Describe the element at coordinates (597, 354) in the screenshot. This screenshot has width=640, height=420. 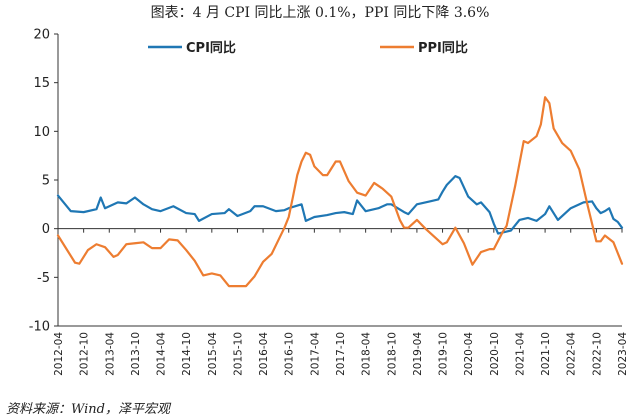
I see `x-tick-label: 2022-10` at that location.